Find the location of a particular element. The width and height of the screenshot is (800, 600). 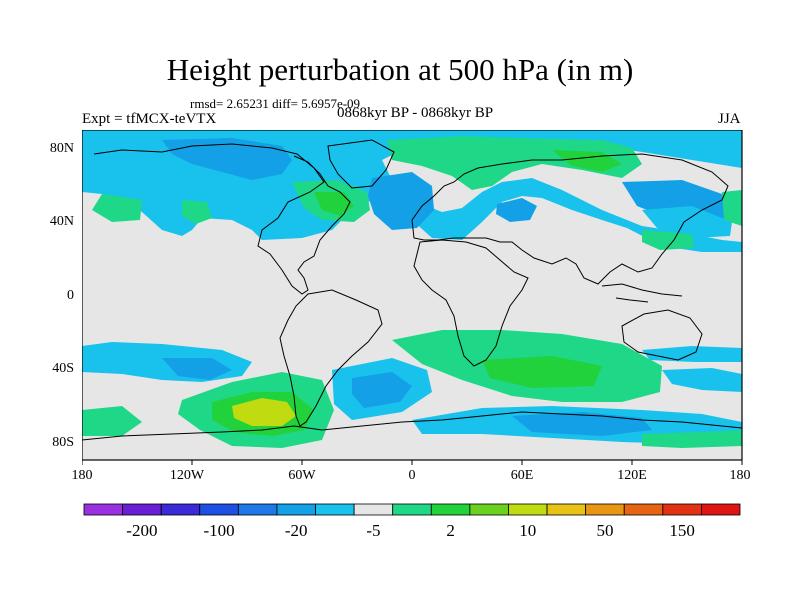

lat-label-40s: 40S is located at coordinates (63, 368).